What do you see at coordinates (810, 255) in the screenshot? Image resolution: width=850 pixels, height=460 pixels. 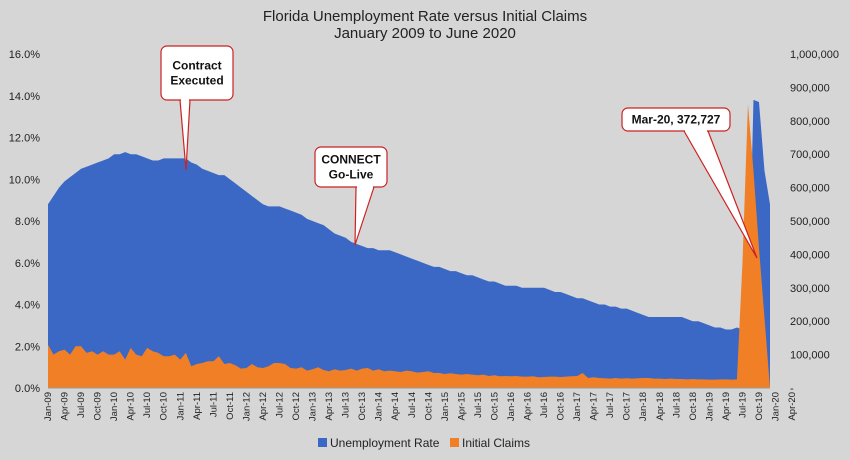 I see `y-right-tick-label: 400,000` at bounding box center [810, 255].